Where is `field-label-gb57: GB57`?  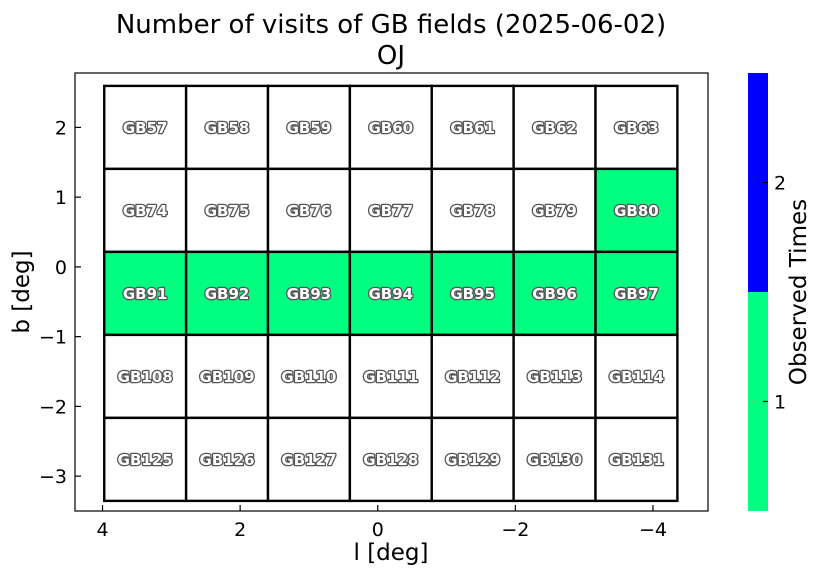 field-label-gb57: GB57 is located at coordinates (145, 128).